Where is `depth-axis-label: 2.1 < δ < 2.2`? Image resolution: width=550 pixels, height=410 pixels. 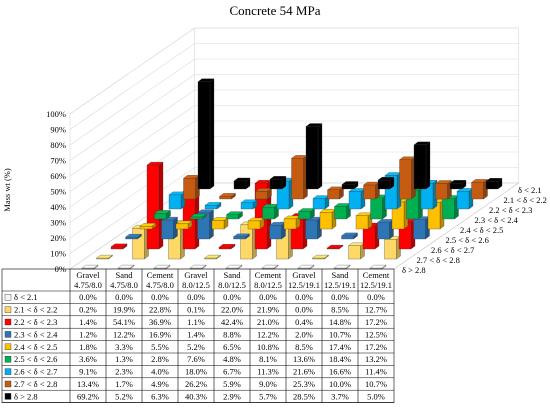
depth-axis-label: 2.1 < δ < 2.2 is located at coordinates (525, 200).